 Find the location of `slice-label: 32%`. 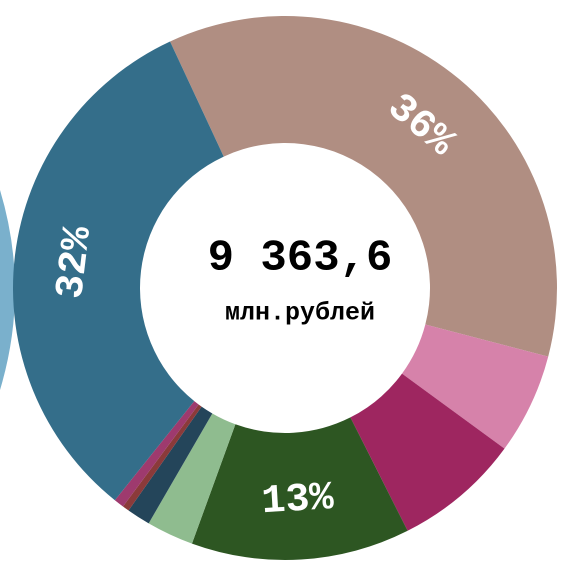

slice-label: 32% is located at coordinates (75, 262).